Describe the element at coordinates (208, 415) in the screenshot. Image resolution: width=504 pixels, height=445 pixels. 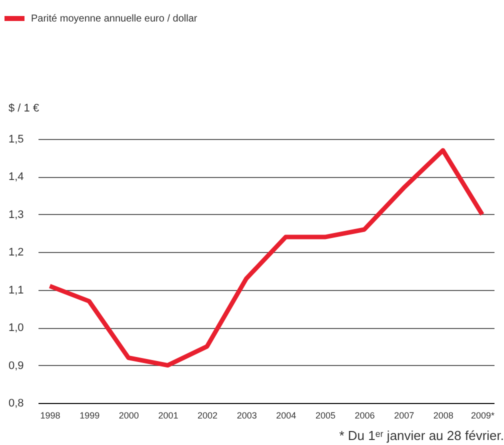
I see `x-tick-label: 2002` at that location.